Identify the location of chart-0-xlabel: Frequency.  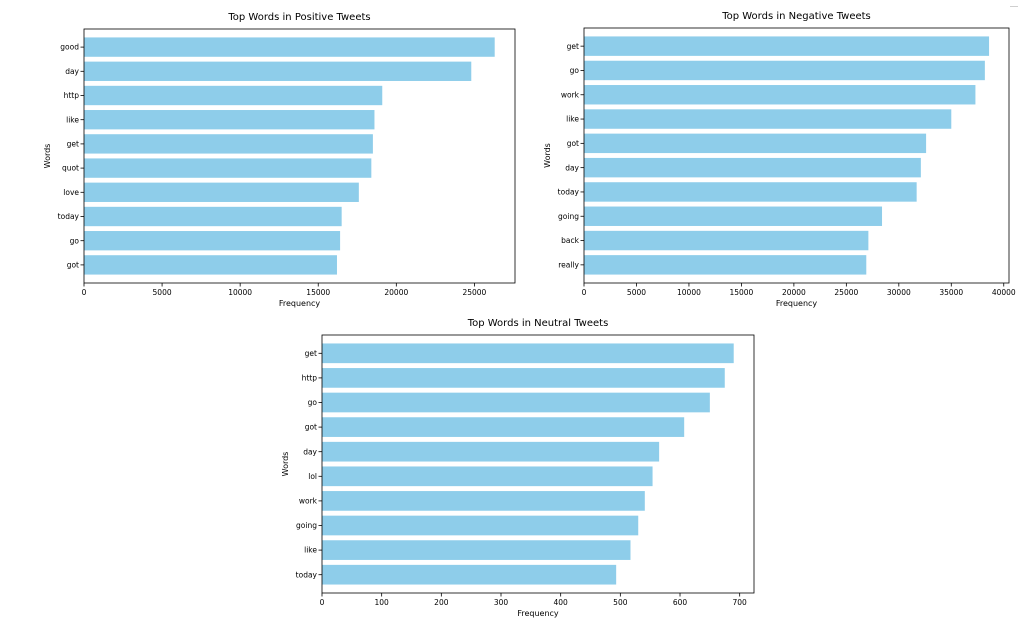
(300, 303).